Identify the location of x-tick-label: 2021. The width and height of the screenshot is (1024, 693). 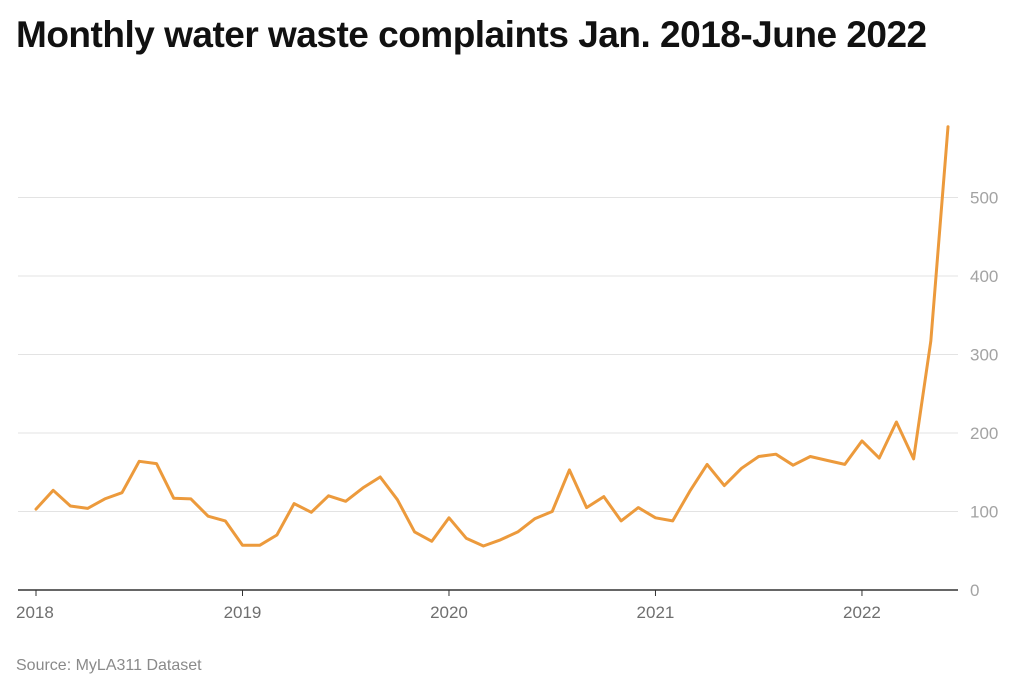
(656, 612).